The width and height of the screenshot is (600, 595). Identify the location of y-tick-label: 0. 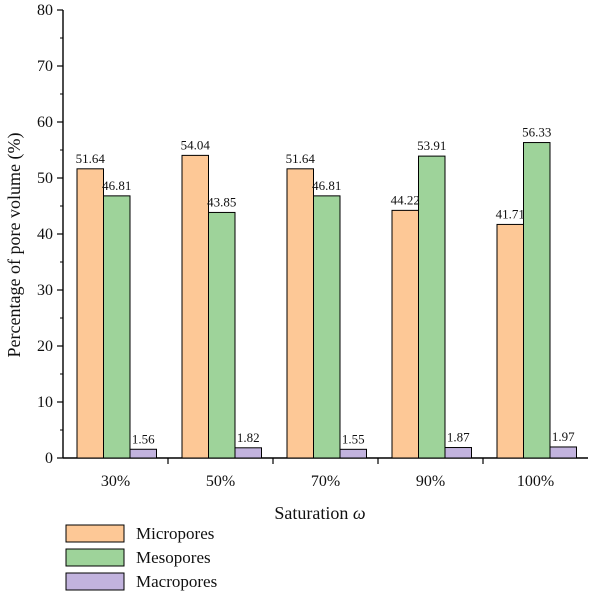
(49, 458).